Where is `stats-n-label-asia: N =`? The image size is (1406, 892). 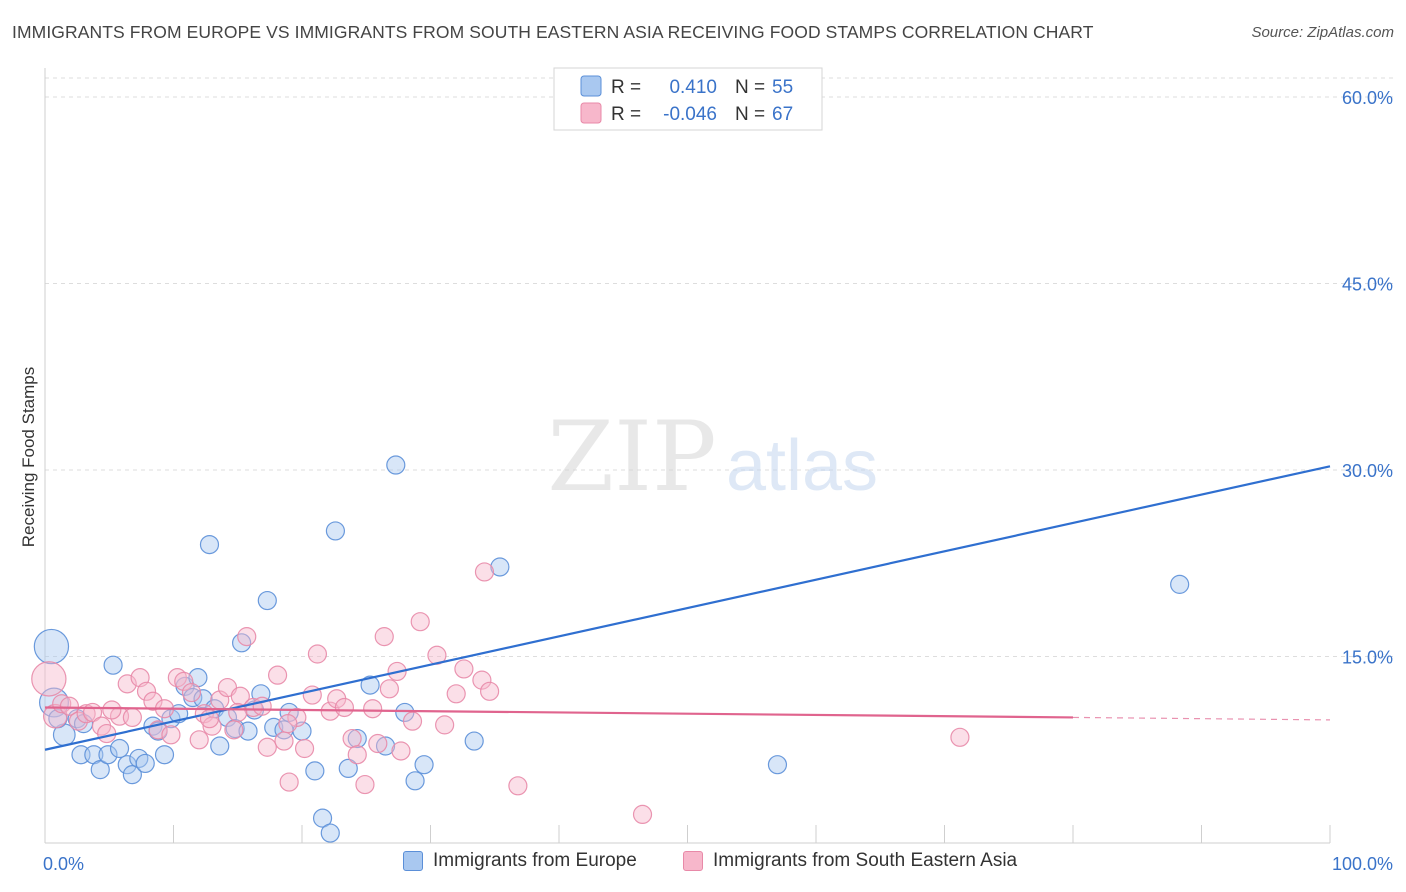 stats-n-label-asia: N = is located at coordinates (750, 114).